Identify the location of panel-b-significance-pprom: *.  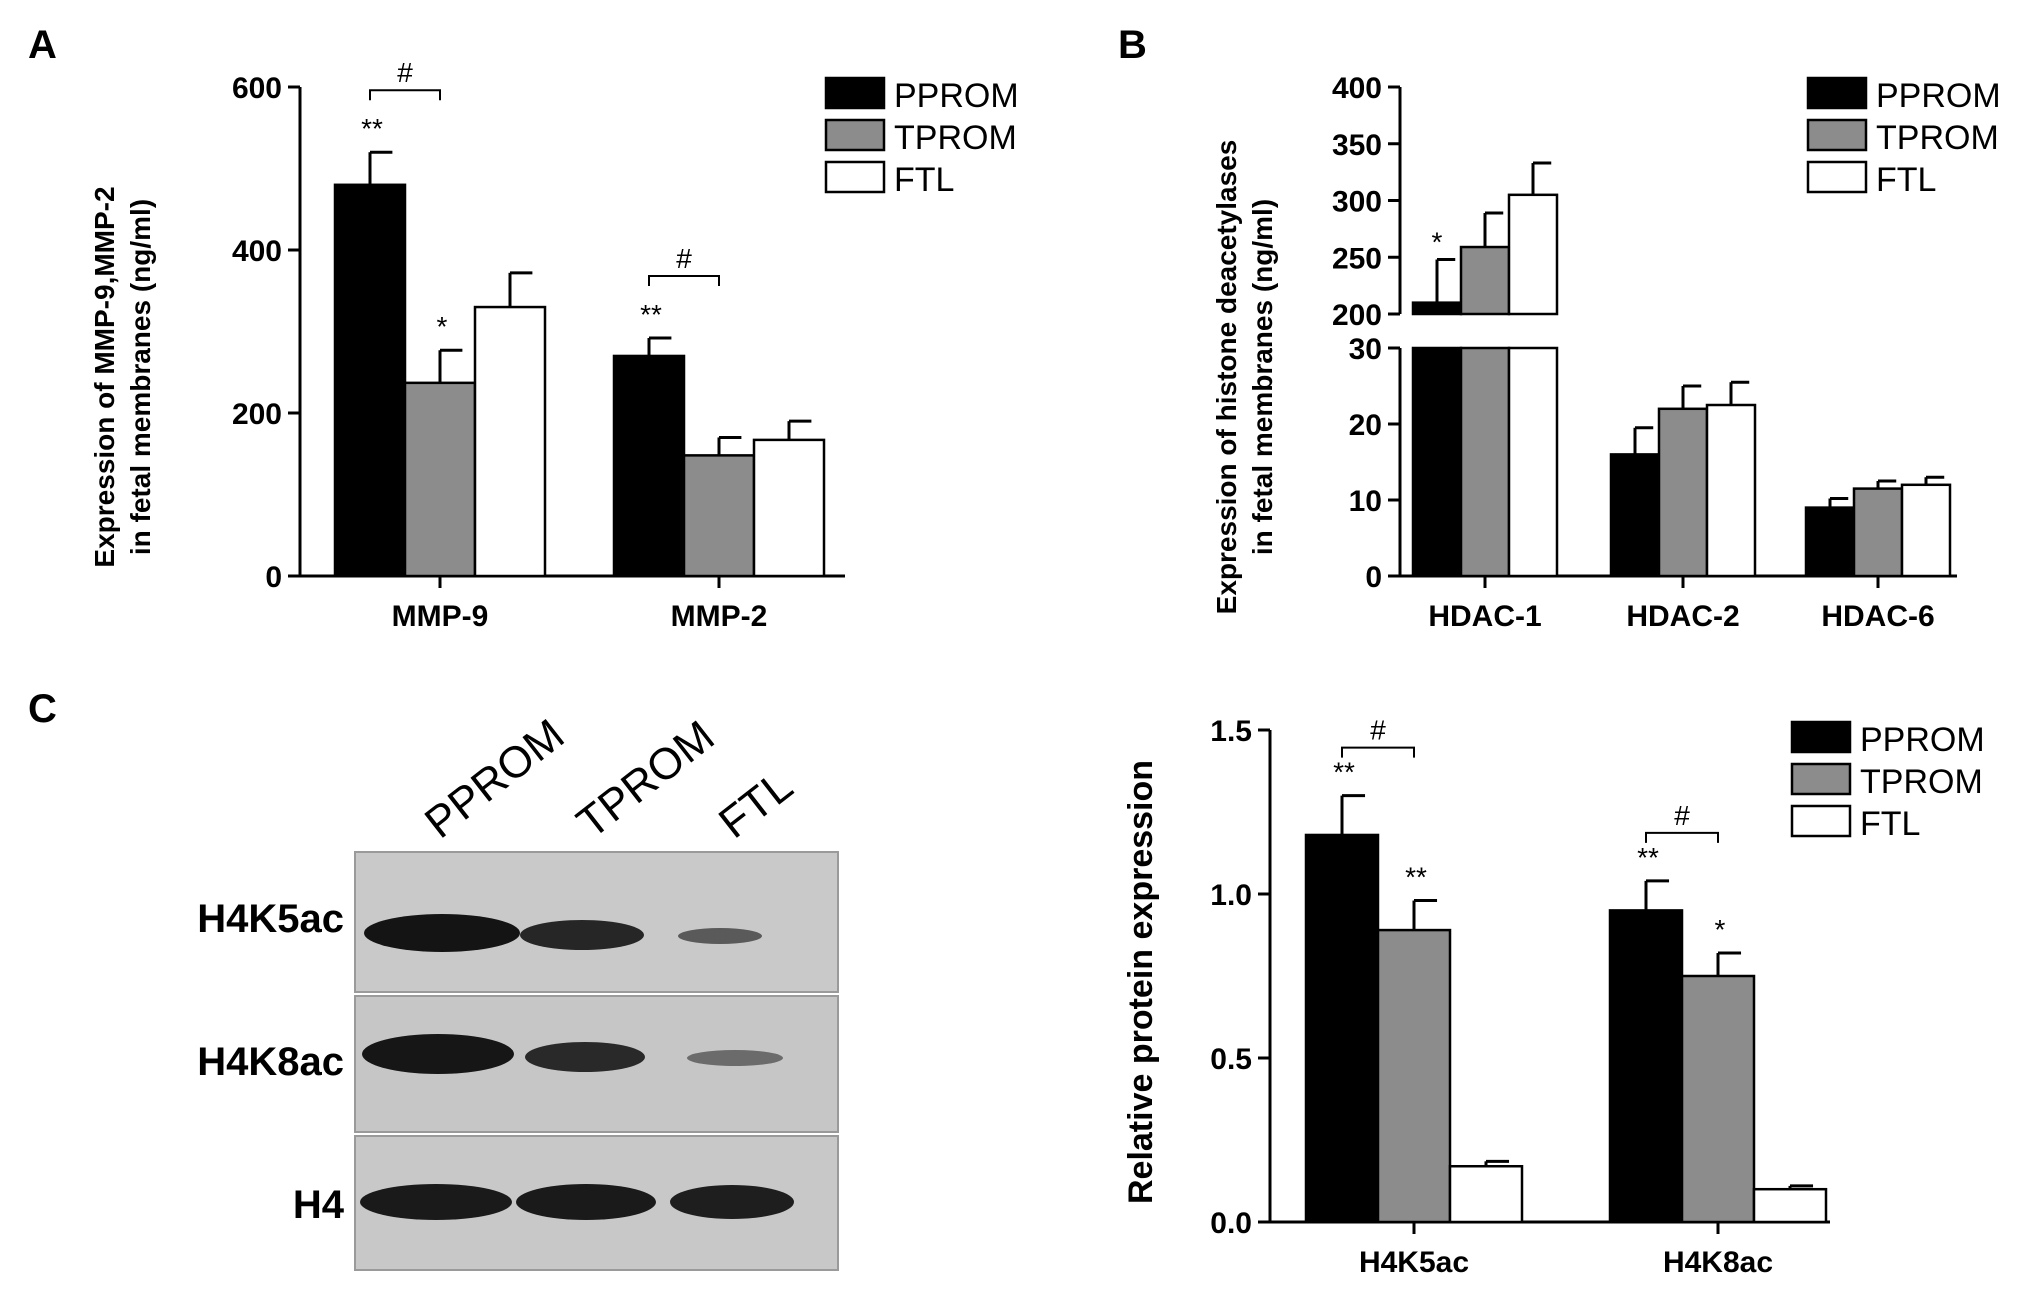
(1437, 242).